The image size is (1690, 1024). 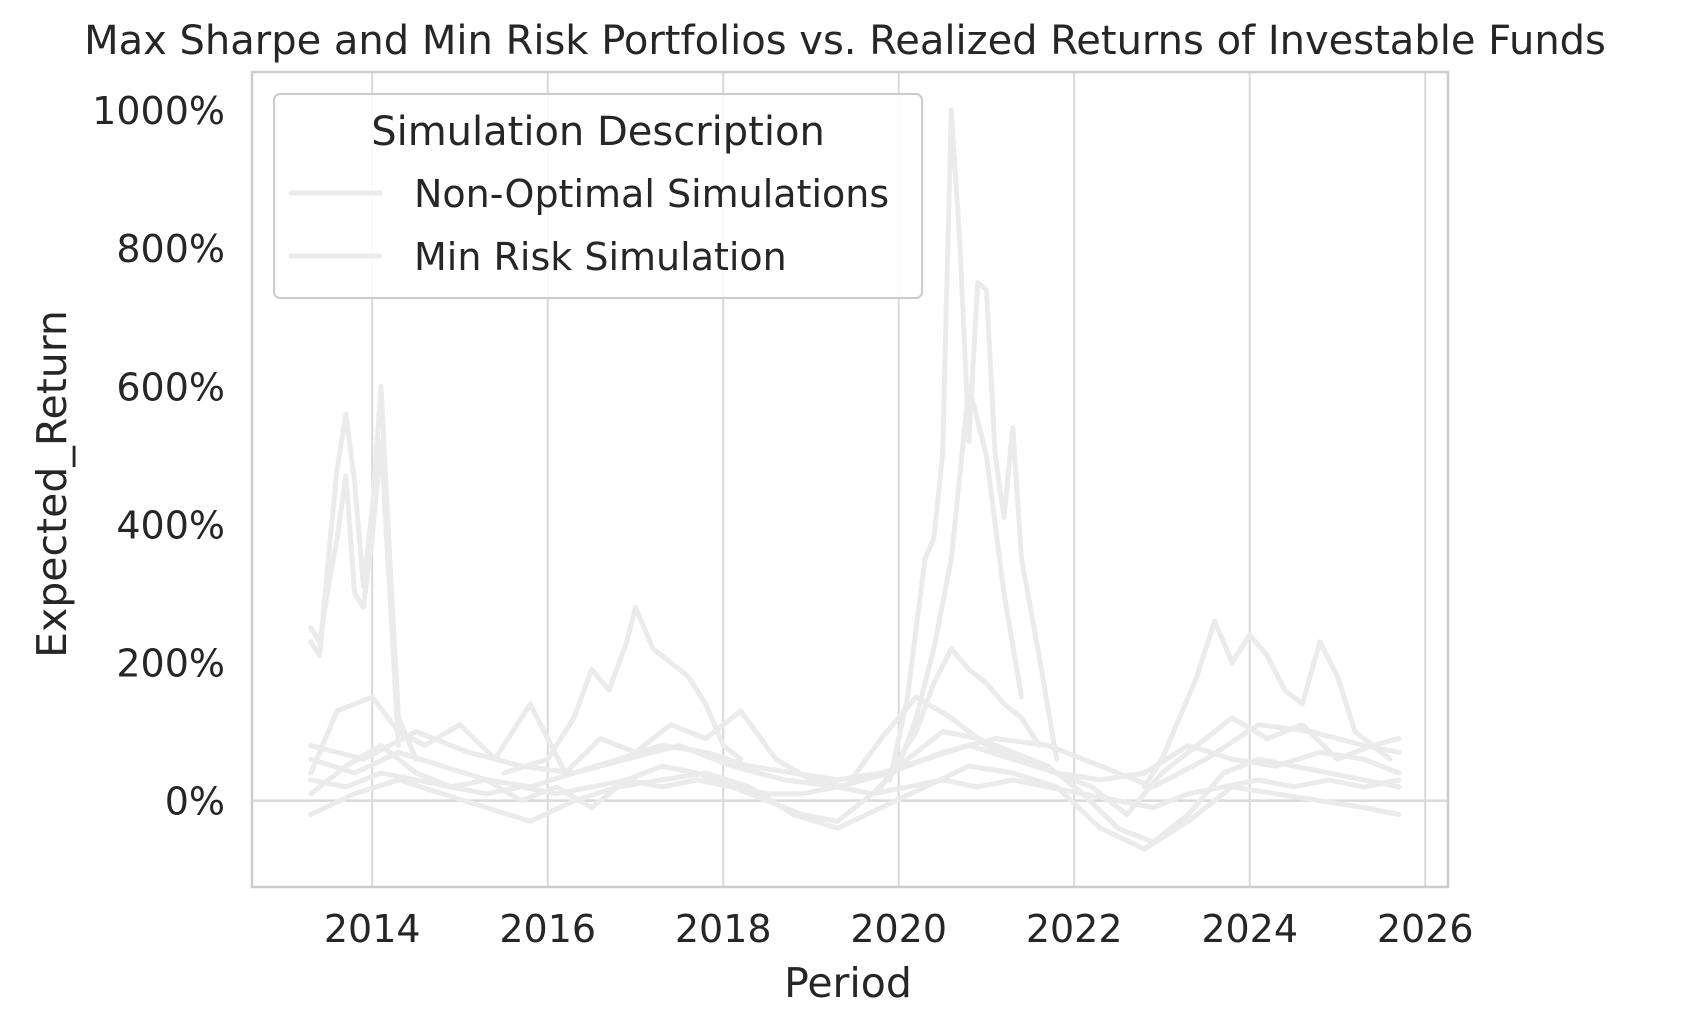 I want to click on y-tick-label-200: 200%, so click(x=170, y=664).